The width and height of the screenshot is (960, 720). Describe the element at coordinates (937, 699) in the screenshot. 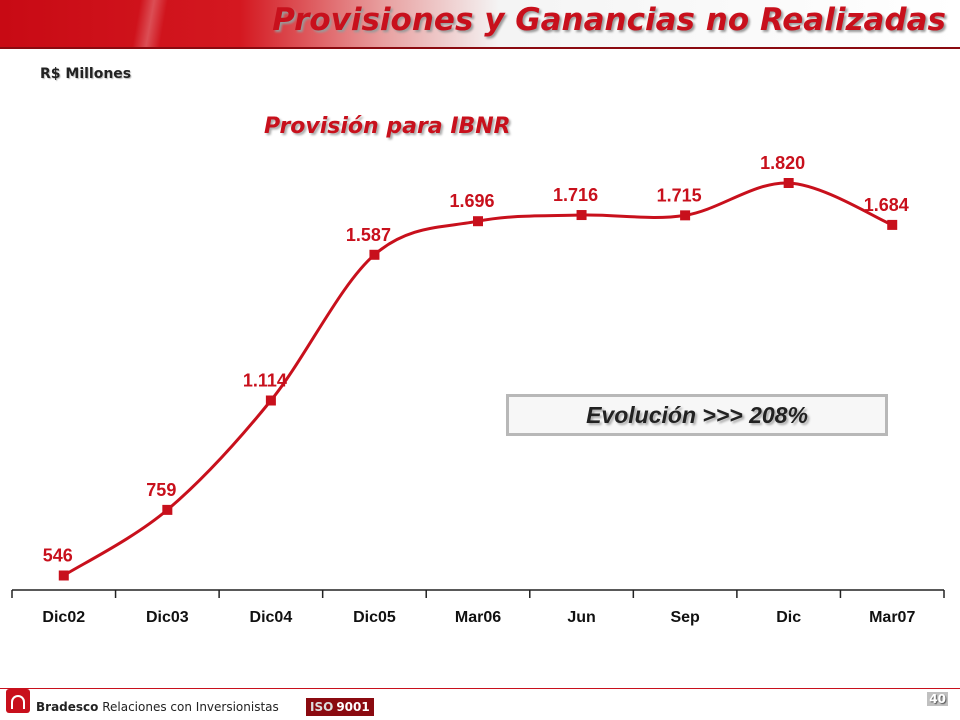

I see `page-number: 40` at that location.